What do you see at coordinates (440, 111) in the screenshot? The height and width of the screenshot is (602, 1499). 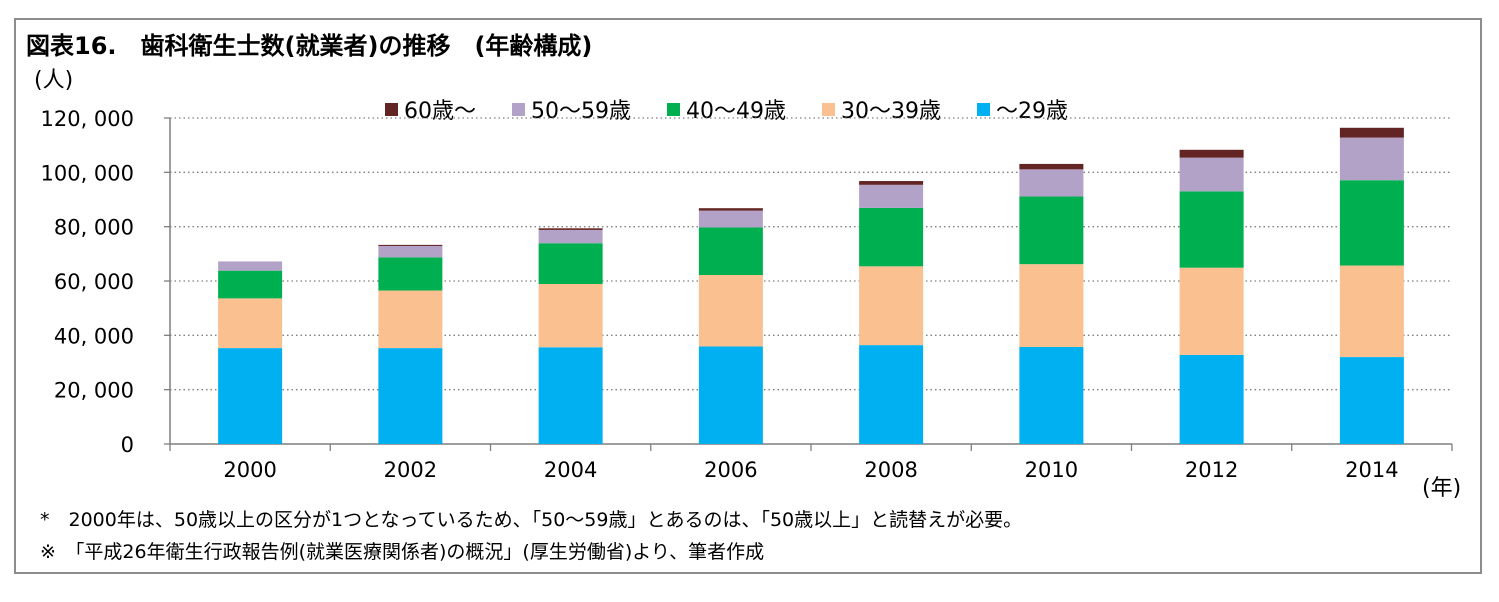 I see `legend-label: 60歳～` at bounding box center [440, 111].